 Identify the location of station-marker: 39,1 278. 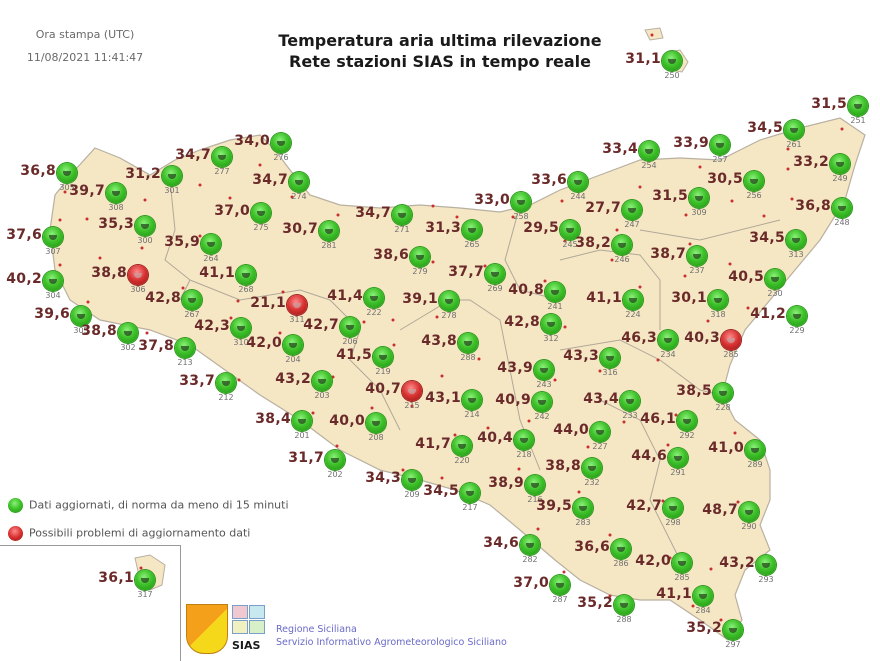
(430, 305).